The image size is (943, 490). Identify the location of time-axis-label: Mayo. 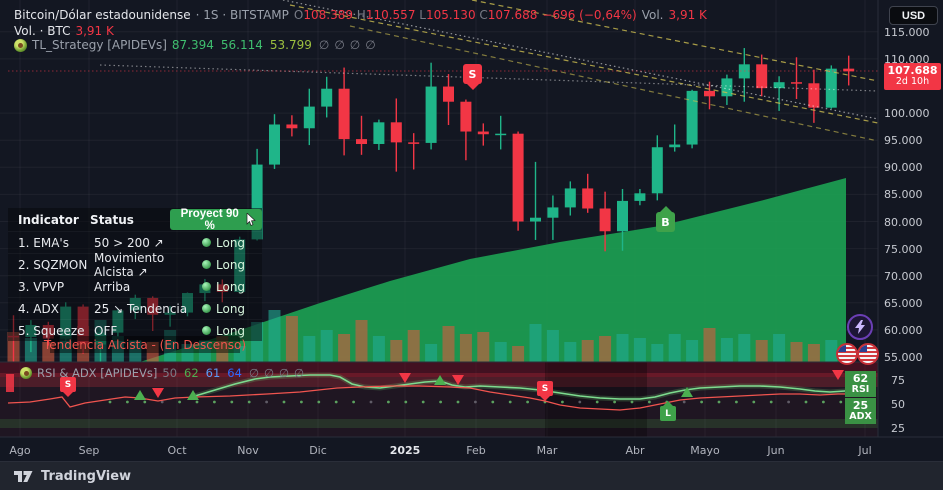
(705, 450).